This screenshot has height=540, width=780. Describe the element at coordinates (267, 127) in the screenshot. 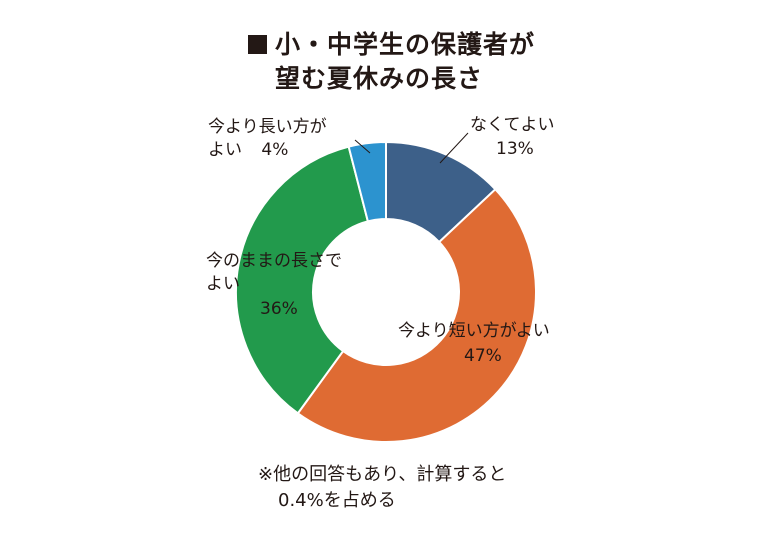

I see `label-longer: 今より長い方が` at that location.